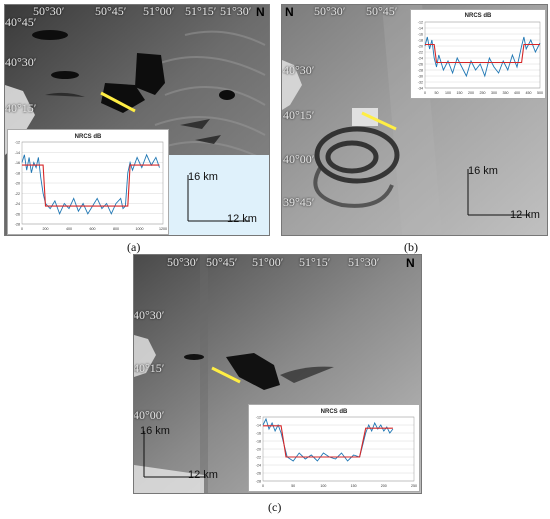 Image resolution: width=550 pixels, height=519 pixels. What do you see at coordinates (498, 192) in the screenshot?
I see `scale-bar-b` at bounding box center [498, 192].